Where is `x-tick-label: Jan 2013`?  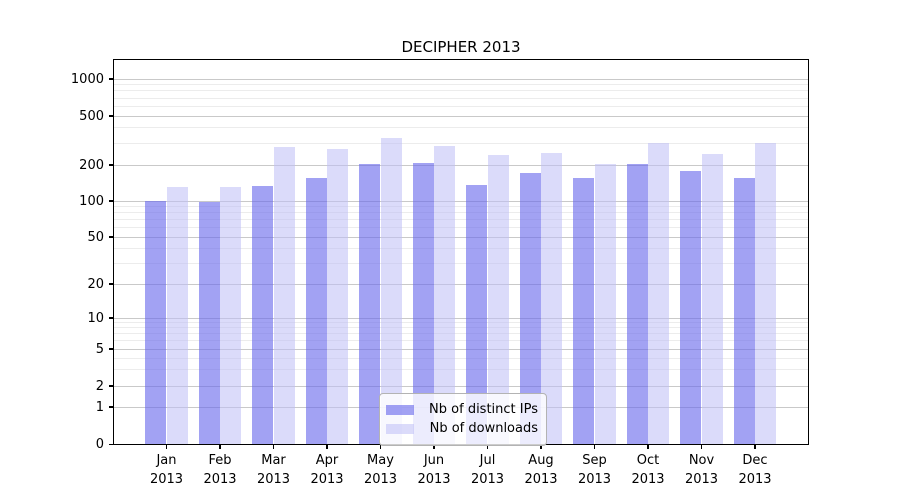 x-tick-label: Jan 2013 is located at coordinates (166, 470).